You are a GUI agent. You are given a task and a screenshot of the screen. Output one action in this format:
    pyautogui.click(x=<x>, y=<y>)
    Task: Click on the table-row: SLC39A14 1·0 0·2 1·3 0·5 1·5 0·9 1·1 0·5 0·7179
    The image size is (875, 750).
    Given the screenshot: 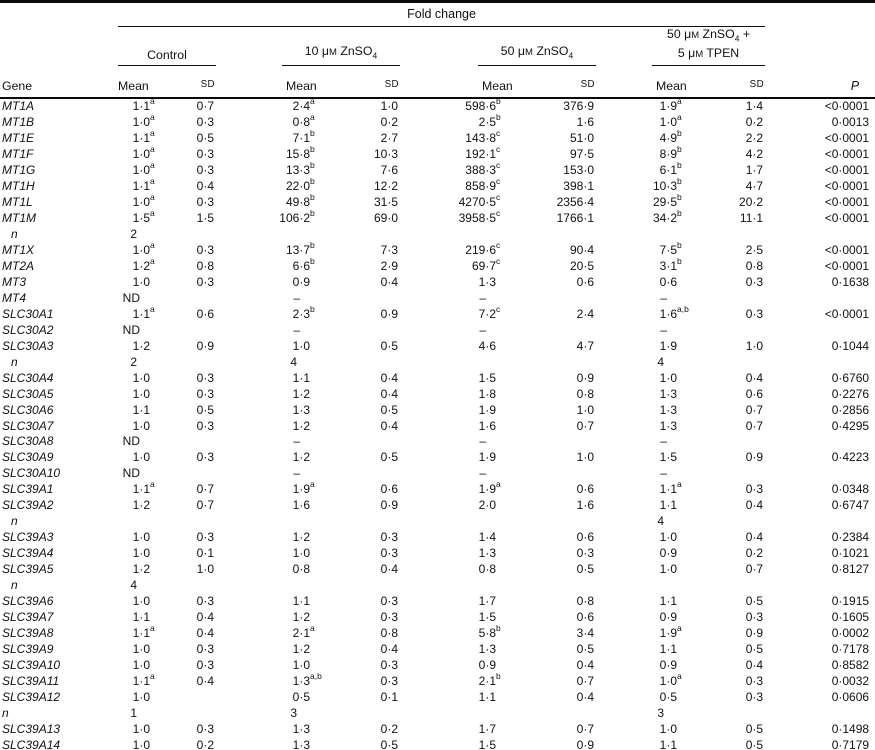 What is the action you would take?
    pyautogui.click(x=437, y=744)
    